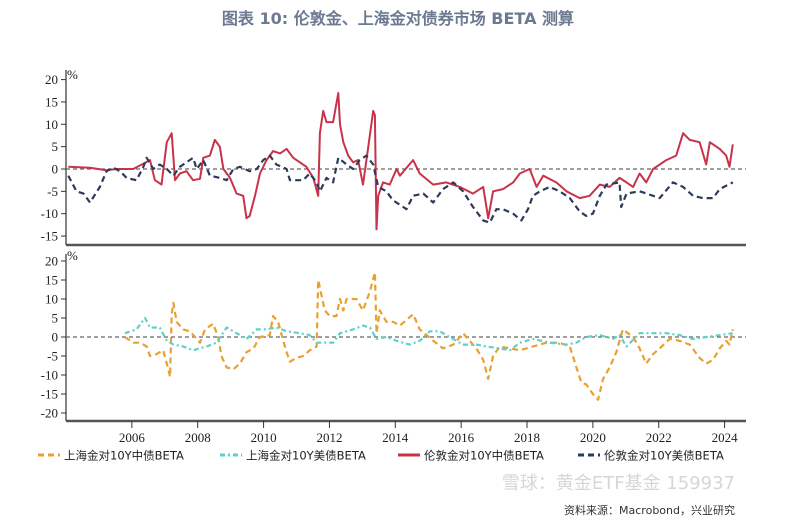  Describe the element at coordinates (398, 18) in the screenshot. I see `chart-title: 图表 10: 伦敦金、上海金对债券市场 BETA 测算` at that location.